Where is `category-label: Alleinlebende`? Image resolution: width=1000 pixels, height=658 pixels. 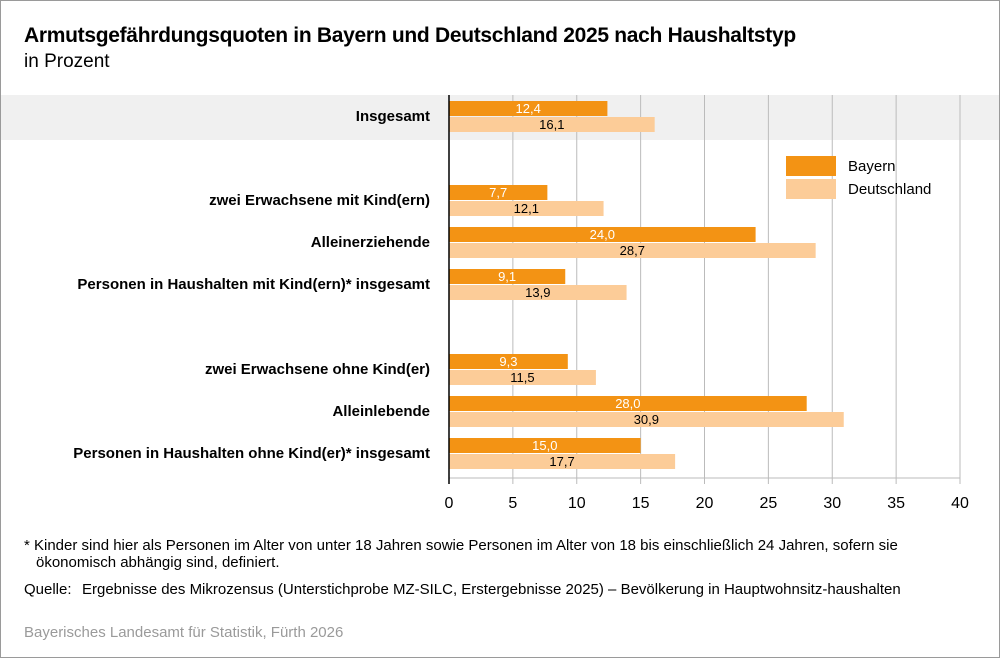 category-label: Alleinlebende is located at coordinates (381, 411).